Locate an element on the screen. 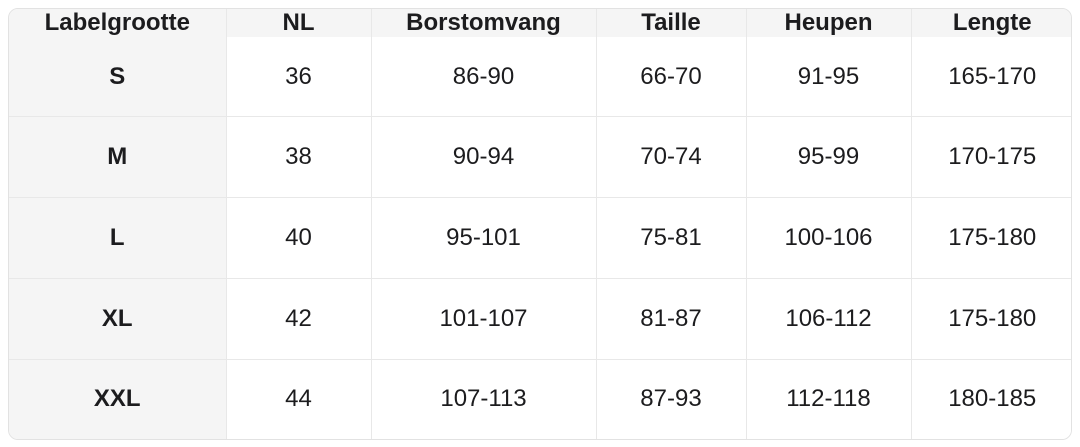  cell-l-lengte: 175-180 is located at coordinates (991, 238).